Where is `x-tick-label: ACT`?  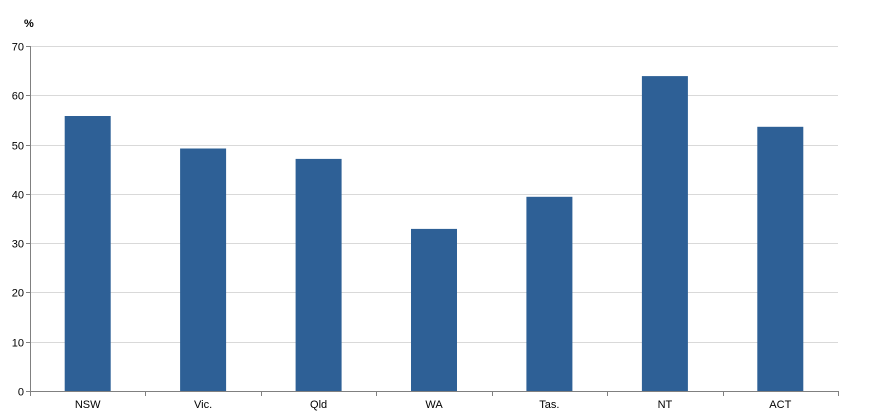 x-tick-label: ACT is located at coordinates (780, 405).